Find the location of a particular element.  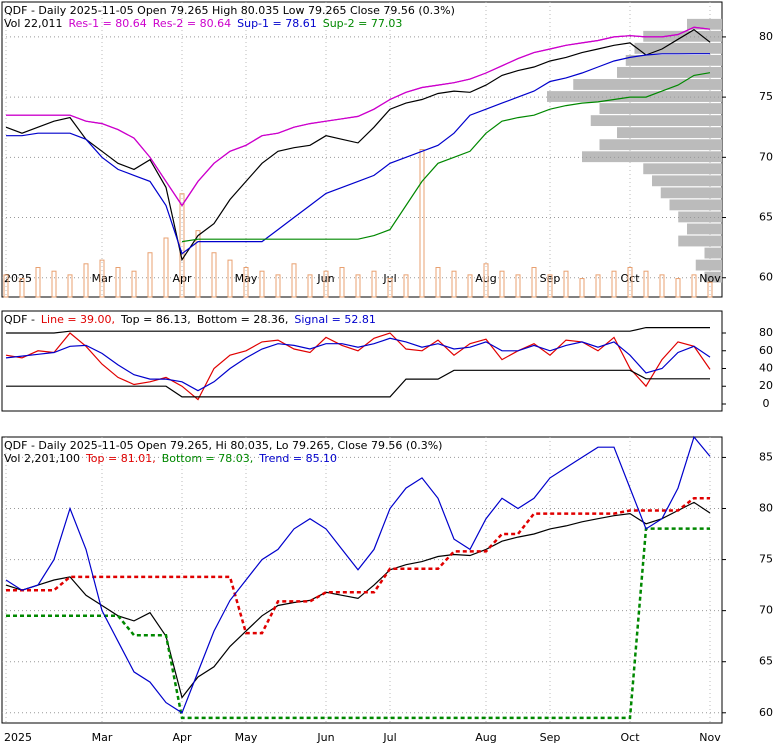

legend-entry: Res-1 = 80.64 is located at coordinates (107, 23).